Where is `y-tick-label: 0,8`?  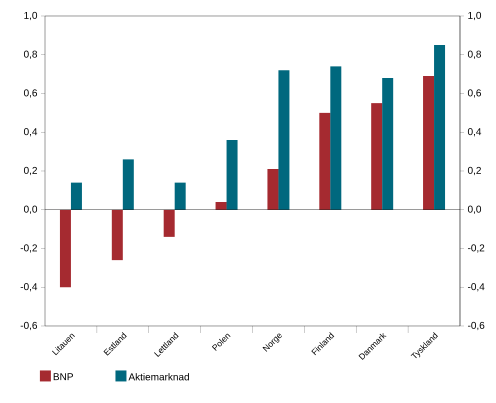
y-tick-label: 0,8 is located at coordinates (475, 54).